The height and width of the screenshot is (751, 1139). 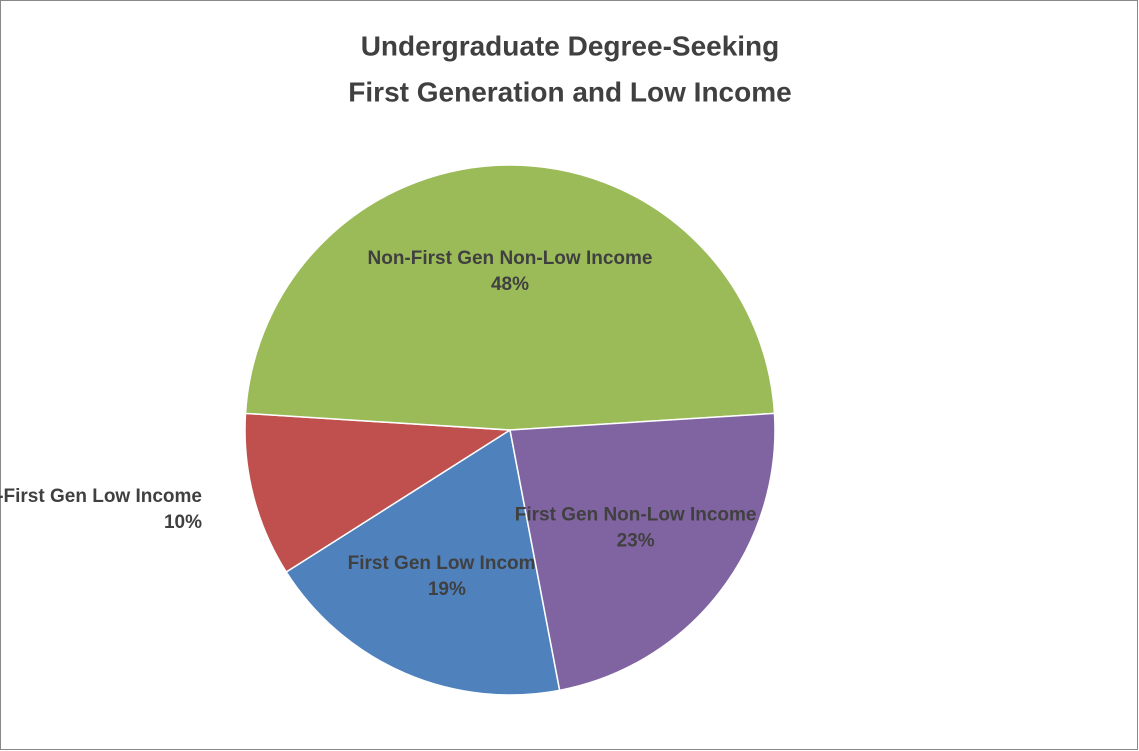 I want to click on chart-title: First Generation and Low Income, so click(x=569, y=91).